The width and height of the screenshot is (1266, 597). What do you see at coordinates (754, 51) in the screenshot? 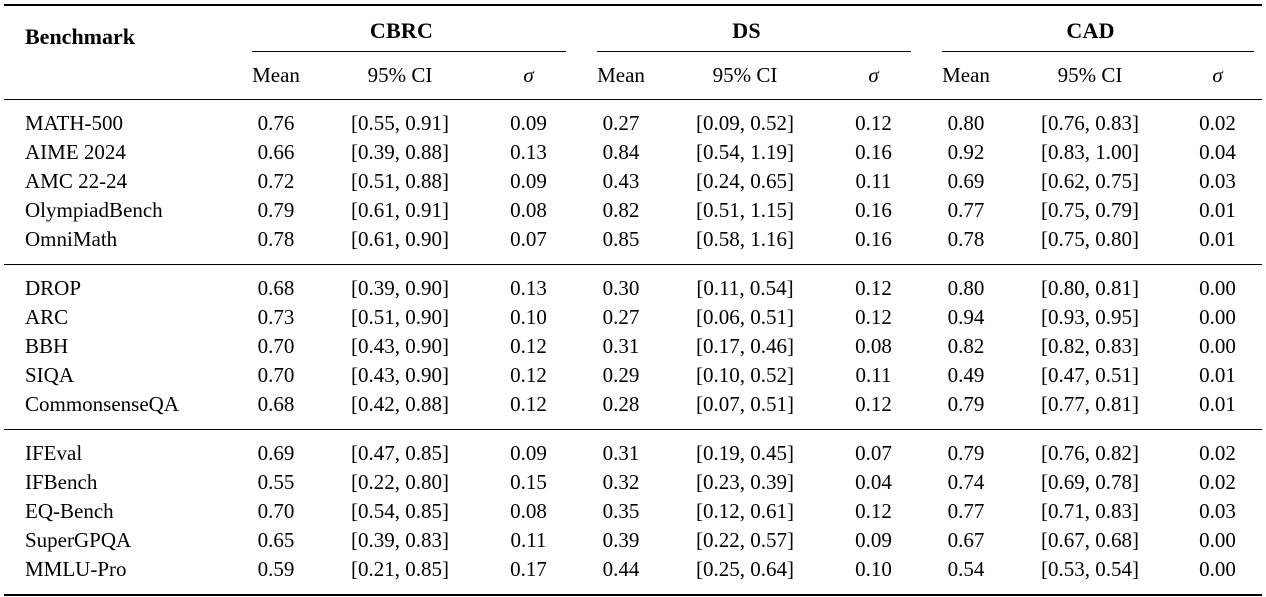
I see `ds-underline-rule` at bounding box center [754, 51].